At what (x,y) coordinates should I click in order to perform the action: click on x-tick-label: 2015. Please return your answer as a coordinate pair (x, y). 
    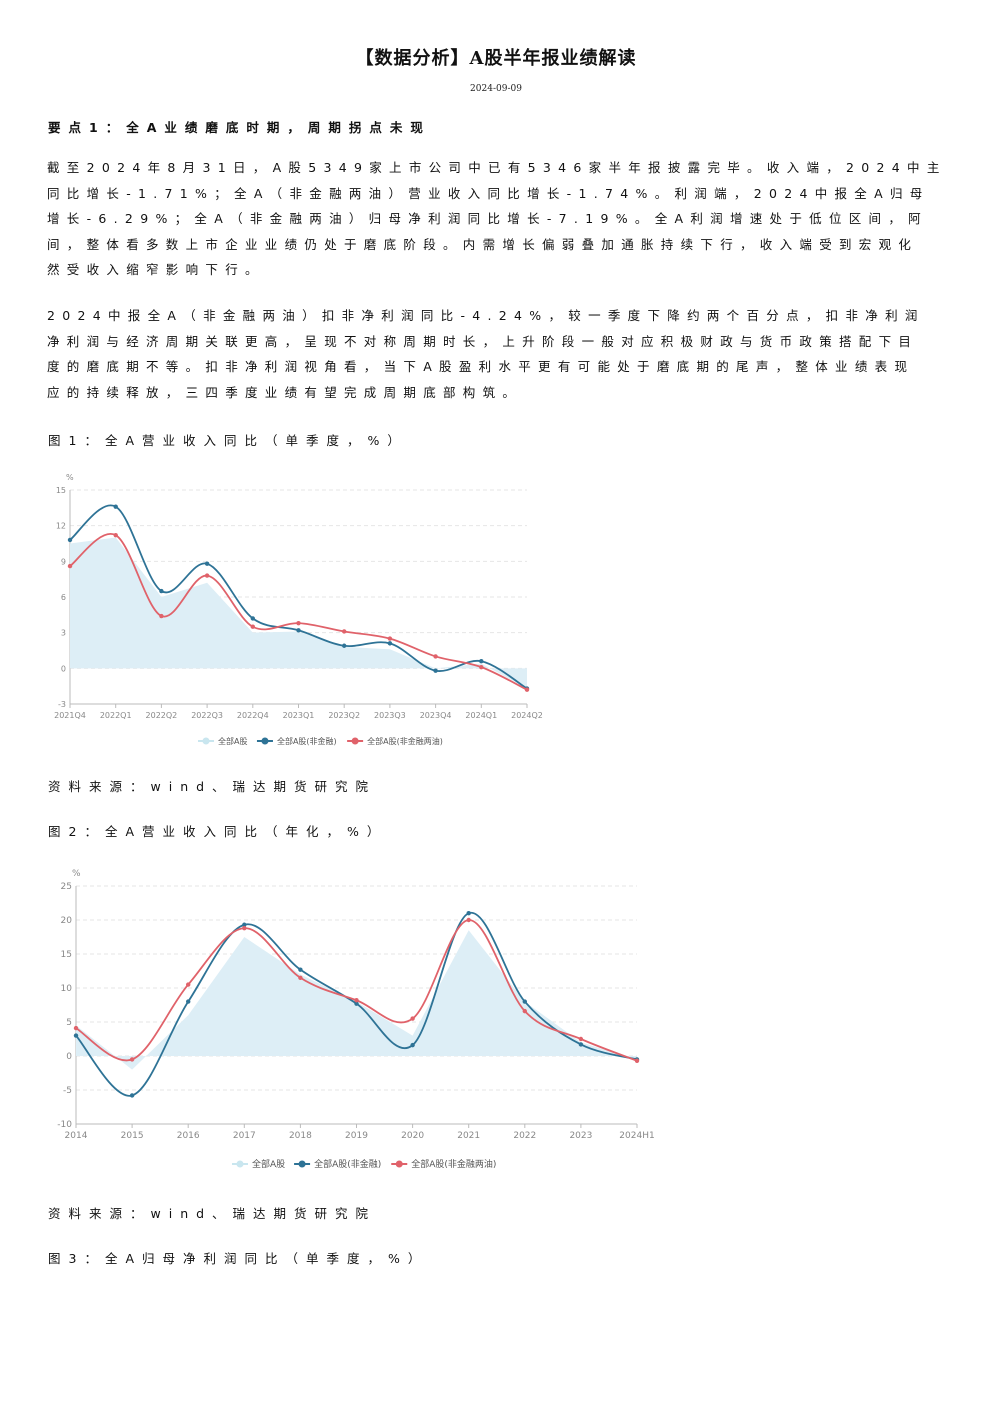
    Looking at the image, I should click on (132, 1136).